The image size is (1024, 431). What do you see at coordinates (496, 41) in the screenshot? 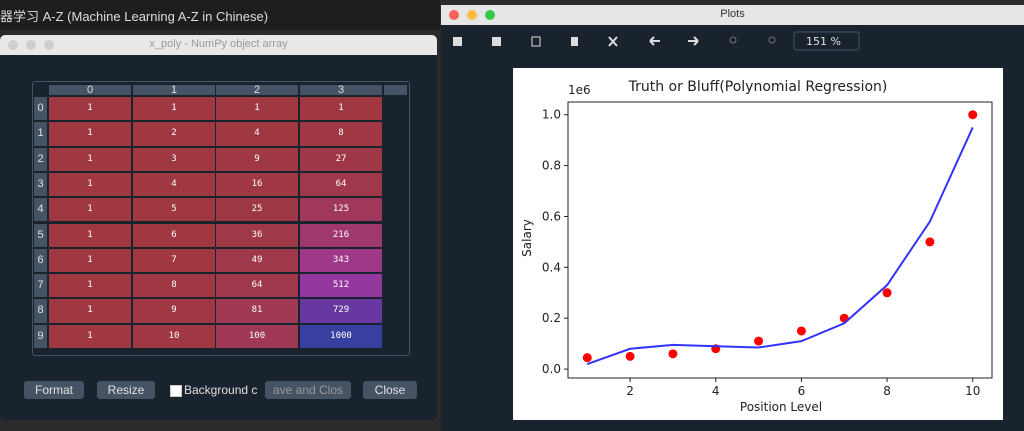
I see `save-all-icon` at bounding box center [496, 41].